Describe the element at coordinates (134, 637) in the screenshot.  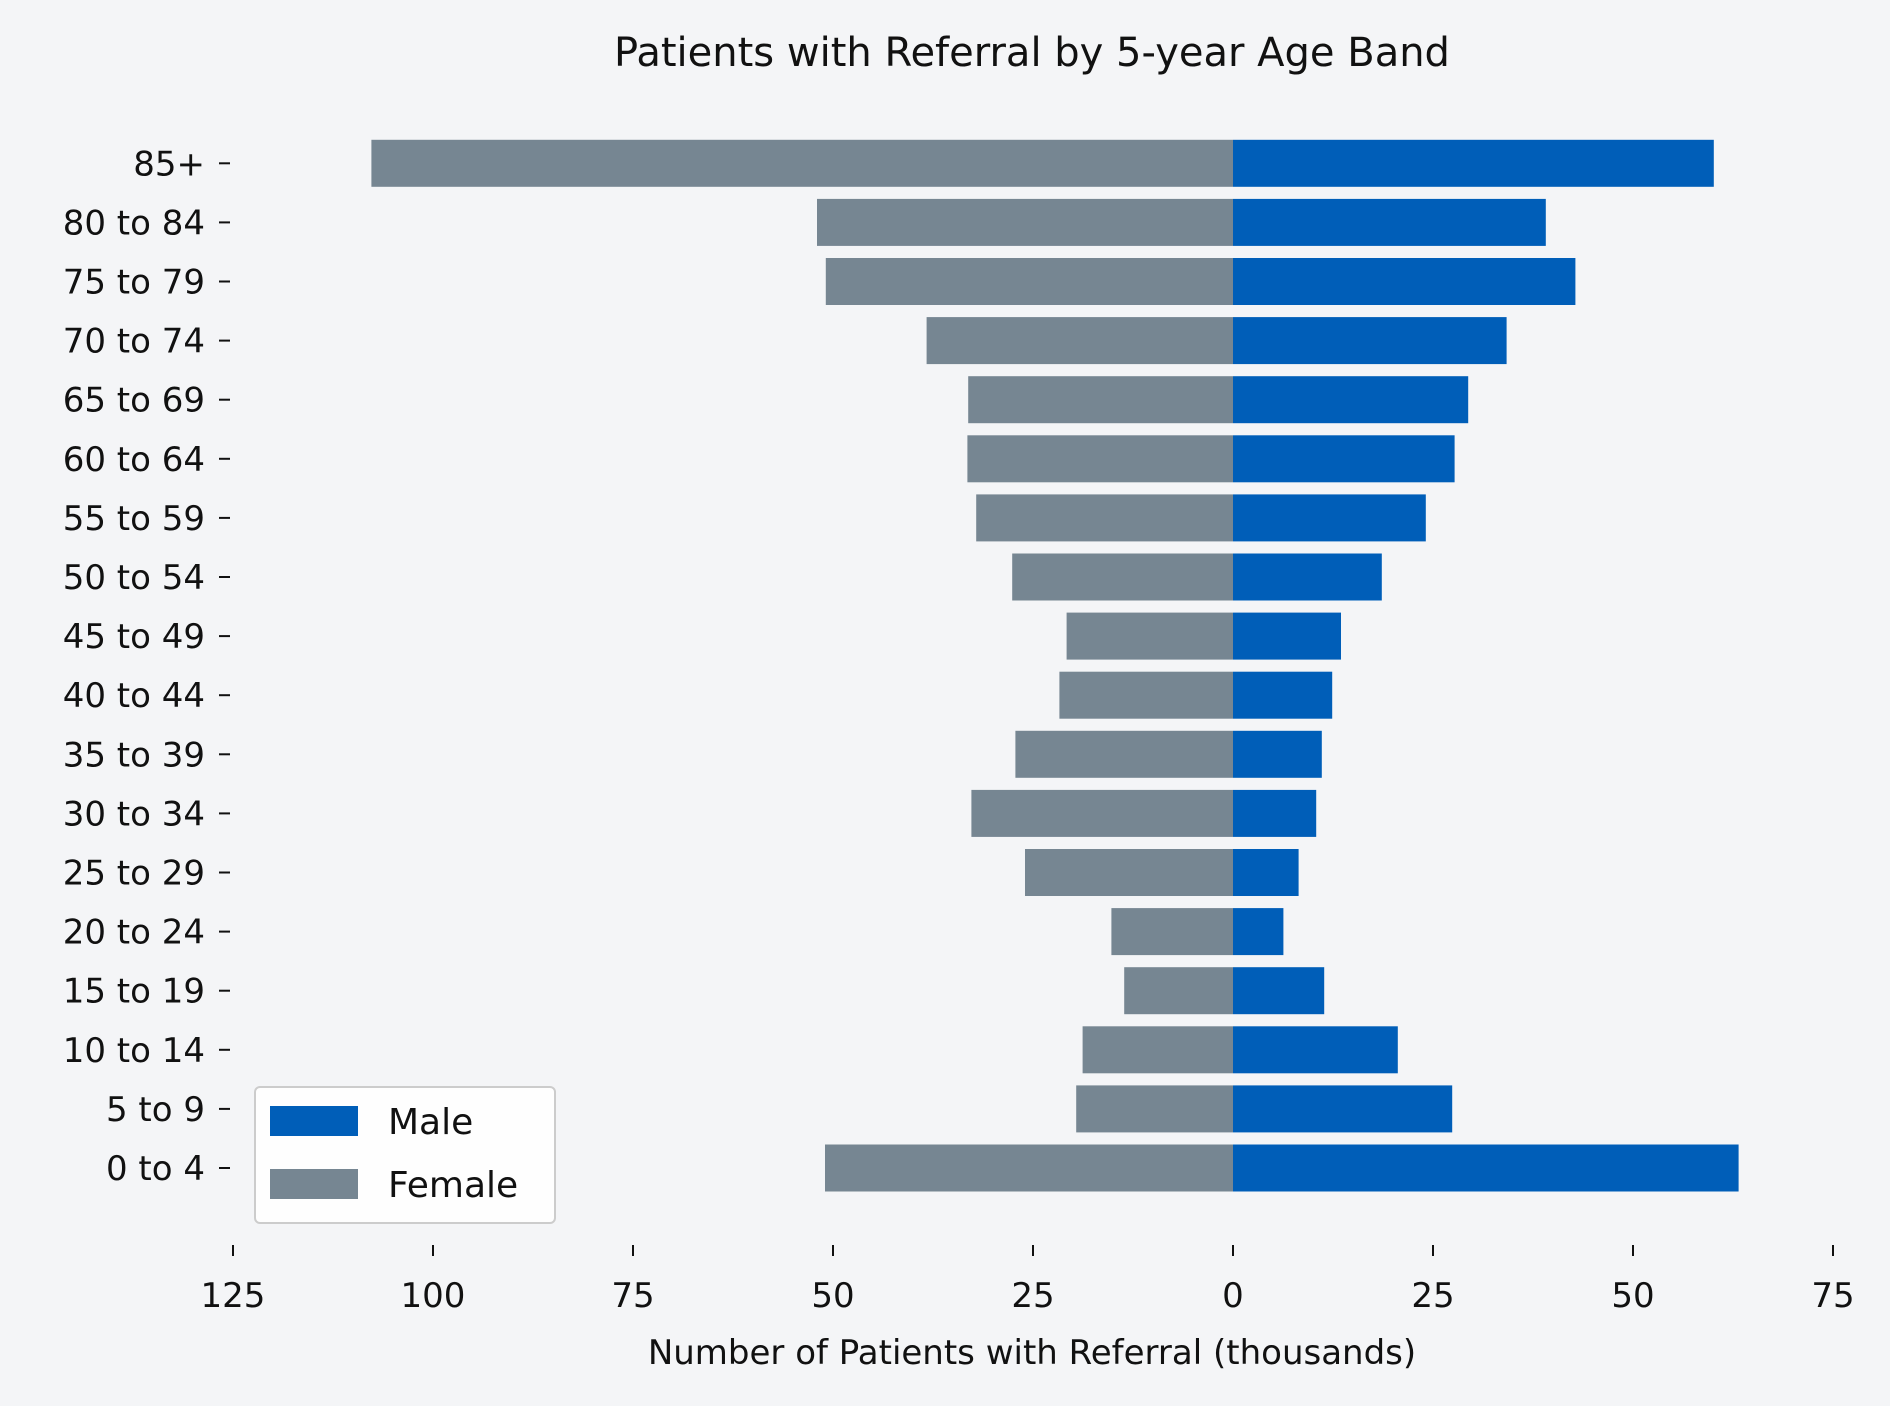
I see `y-tick-label: 45 to 49` at that location.